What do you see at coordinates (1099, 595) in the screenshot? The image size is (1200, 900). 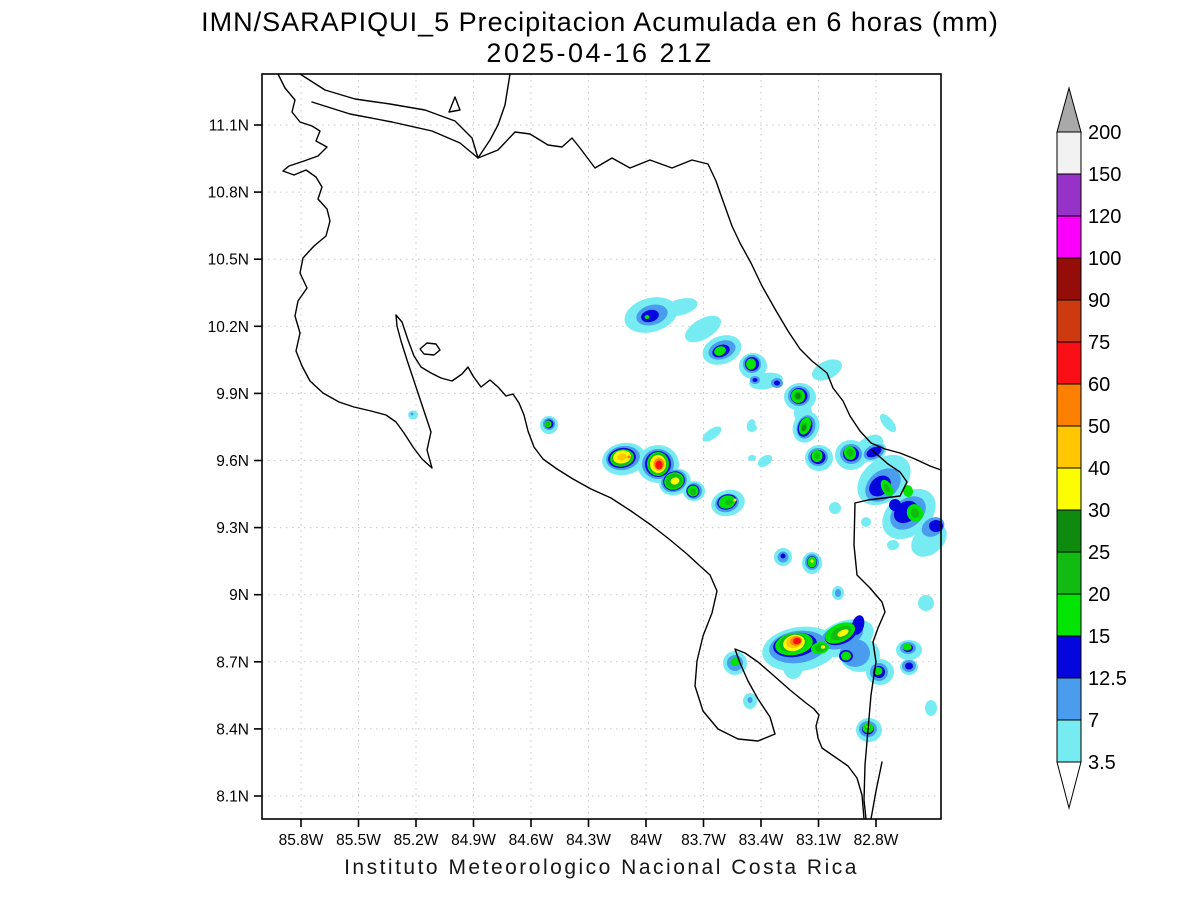 I see `colorbar-label: 20` at bounding box center [1099, 595].